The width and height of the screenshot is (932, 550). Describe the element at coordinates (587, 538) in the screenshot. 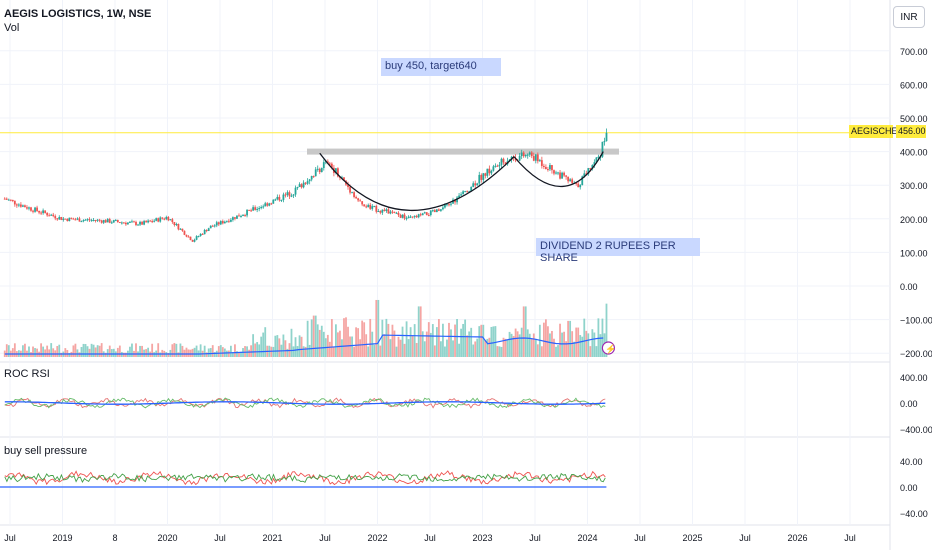

I see `time-axis-label: 2024` at that location.